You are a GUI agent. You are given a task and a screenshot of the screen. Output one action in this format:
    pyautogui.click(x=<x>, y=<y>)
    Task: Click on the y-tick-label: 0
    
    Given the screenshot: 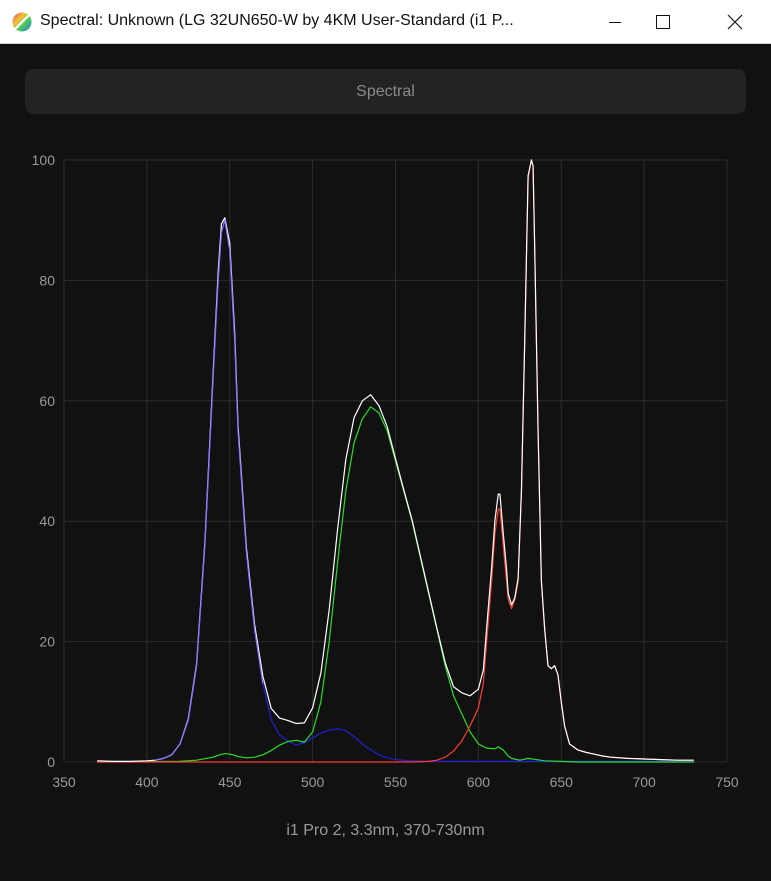 What is the action you would take?
    pyautogui.click(x=51, y=762)
    